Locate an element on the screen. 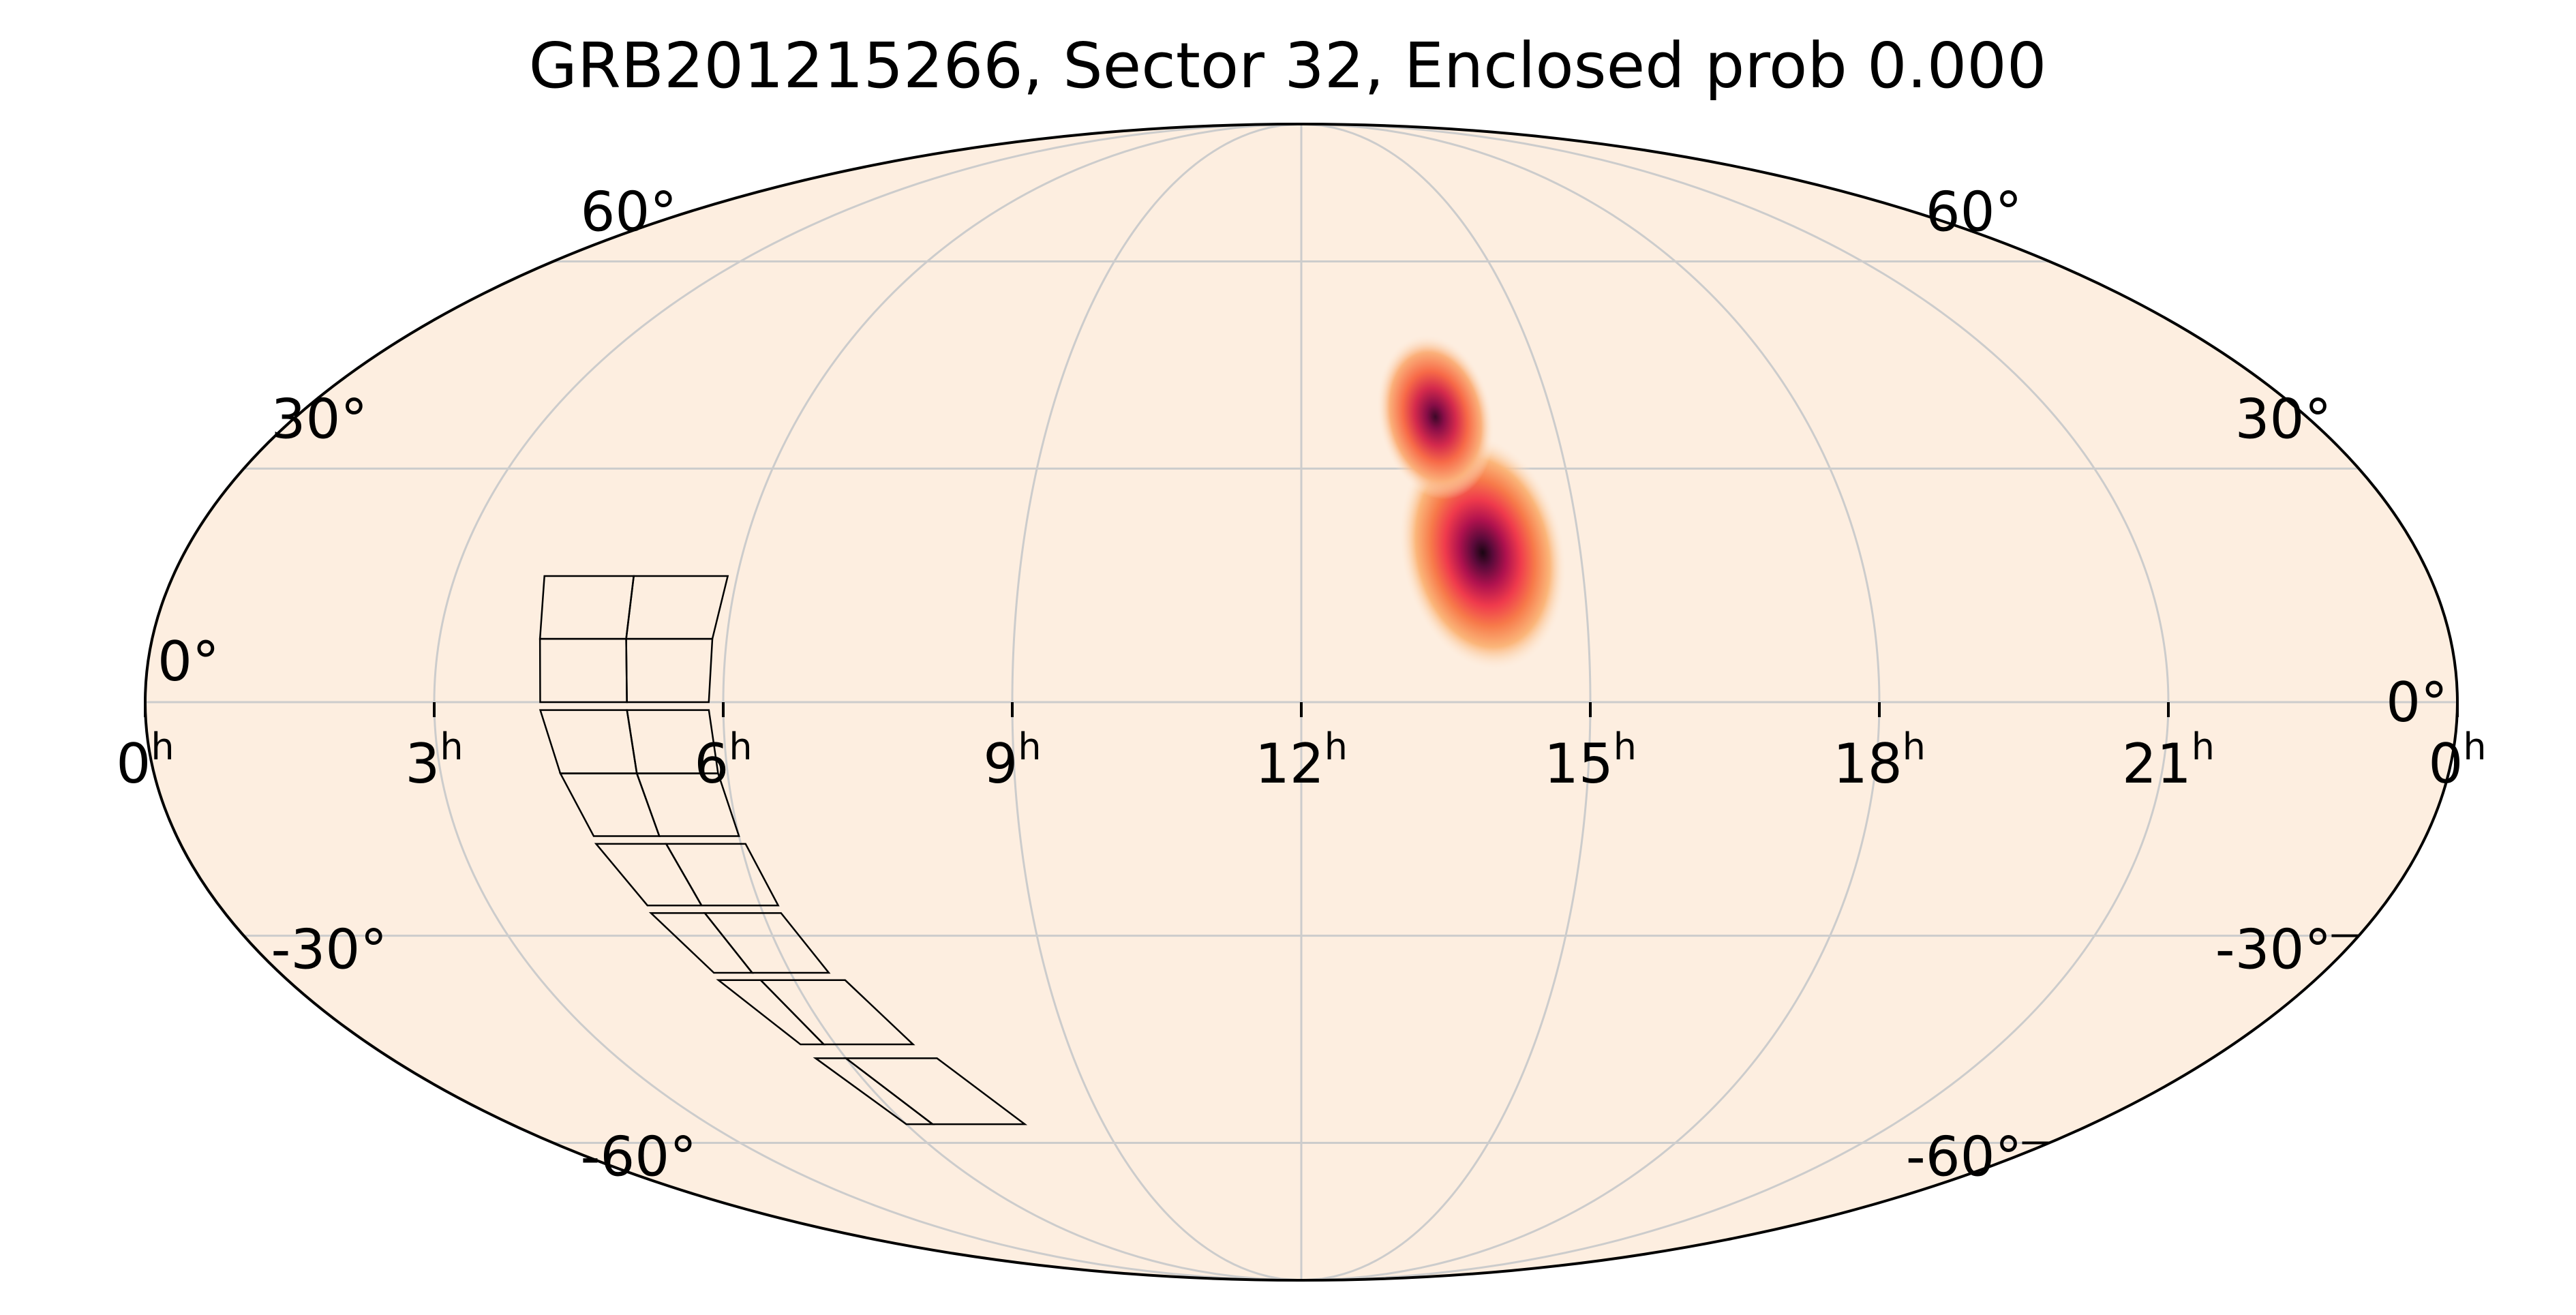 Image resolution: width=2576 pixels, height=1315 pixels. probability-map is located at coordinates (1472, 502).